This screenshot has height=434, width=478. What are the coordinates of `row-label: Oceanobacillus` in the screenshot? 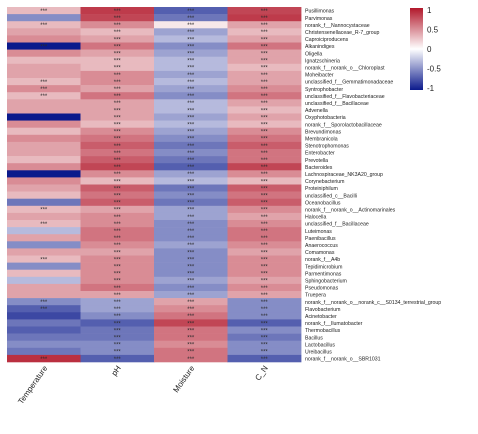 It's located at (323, 203).